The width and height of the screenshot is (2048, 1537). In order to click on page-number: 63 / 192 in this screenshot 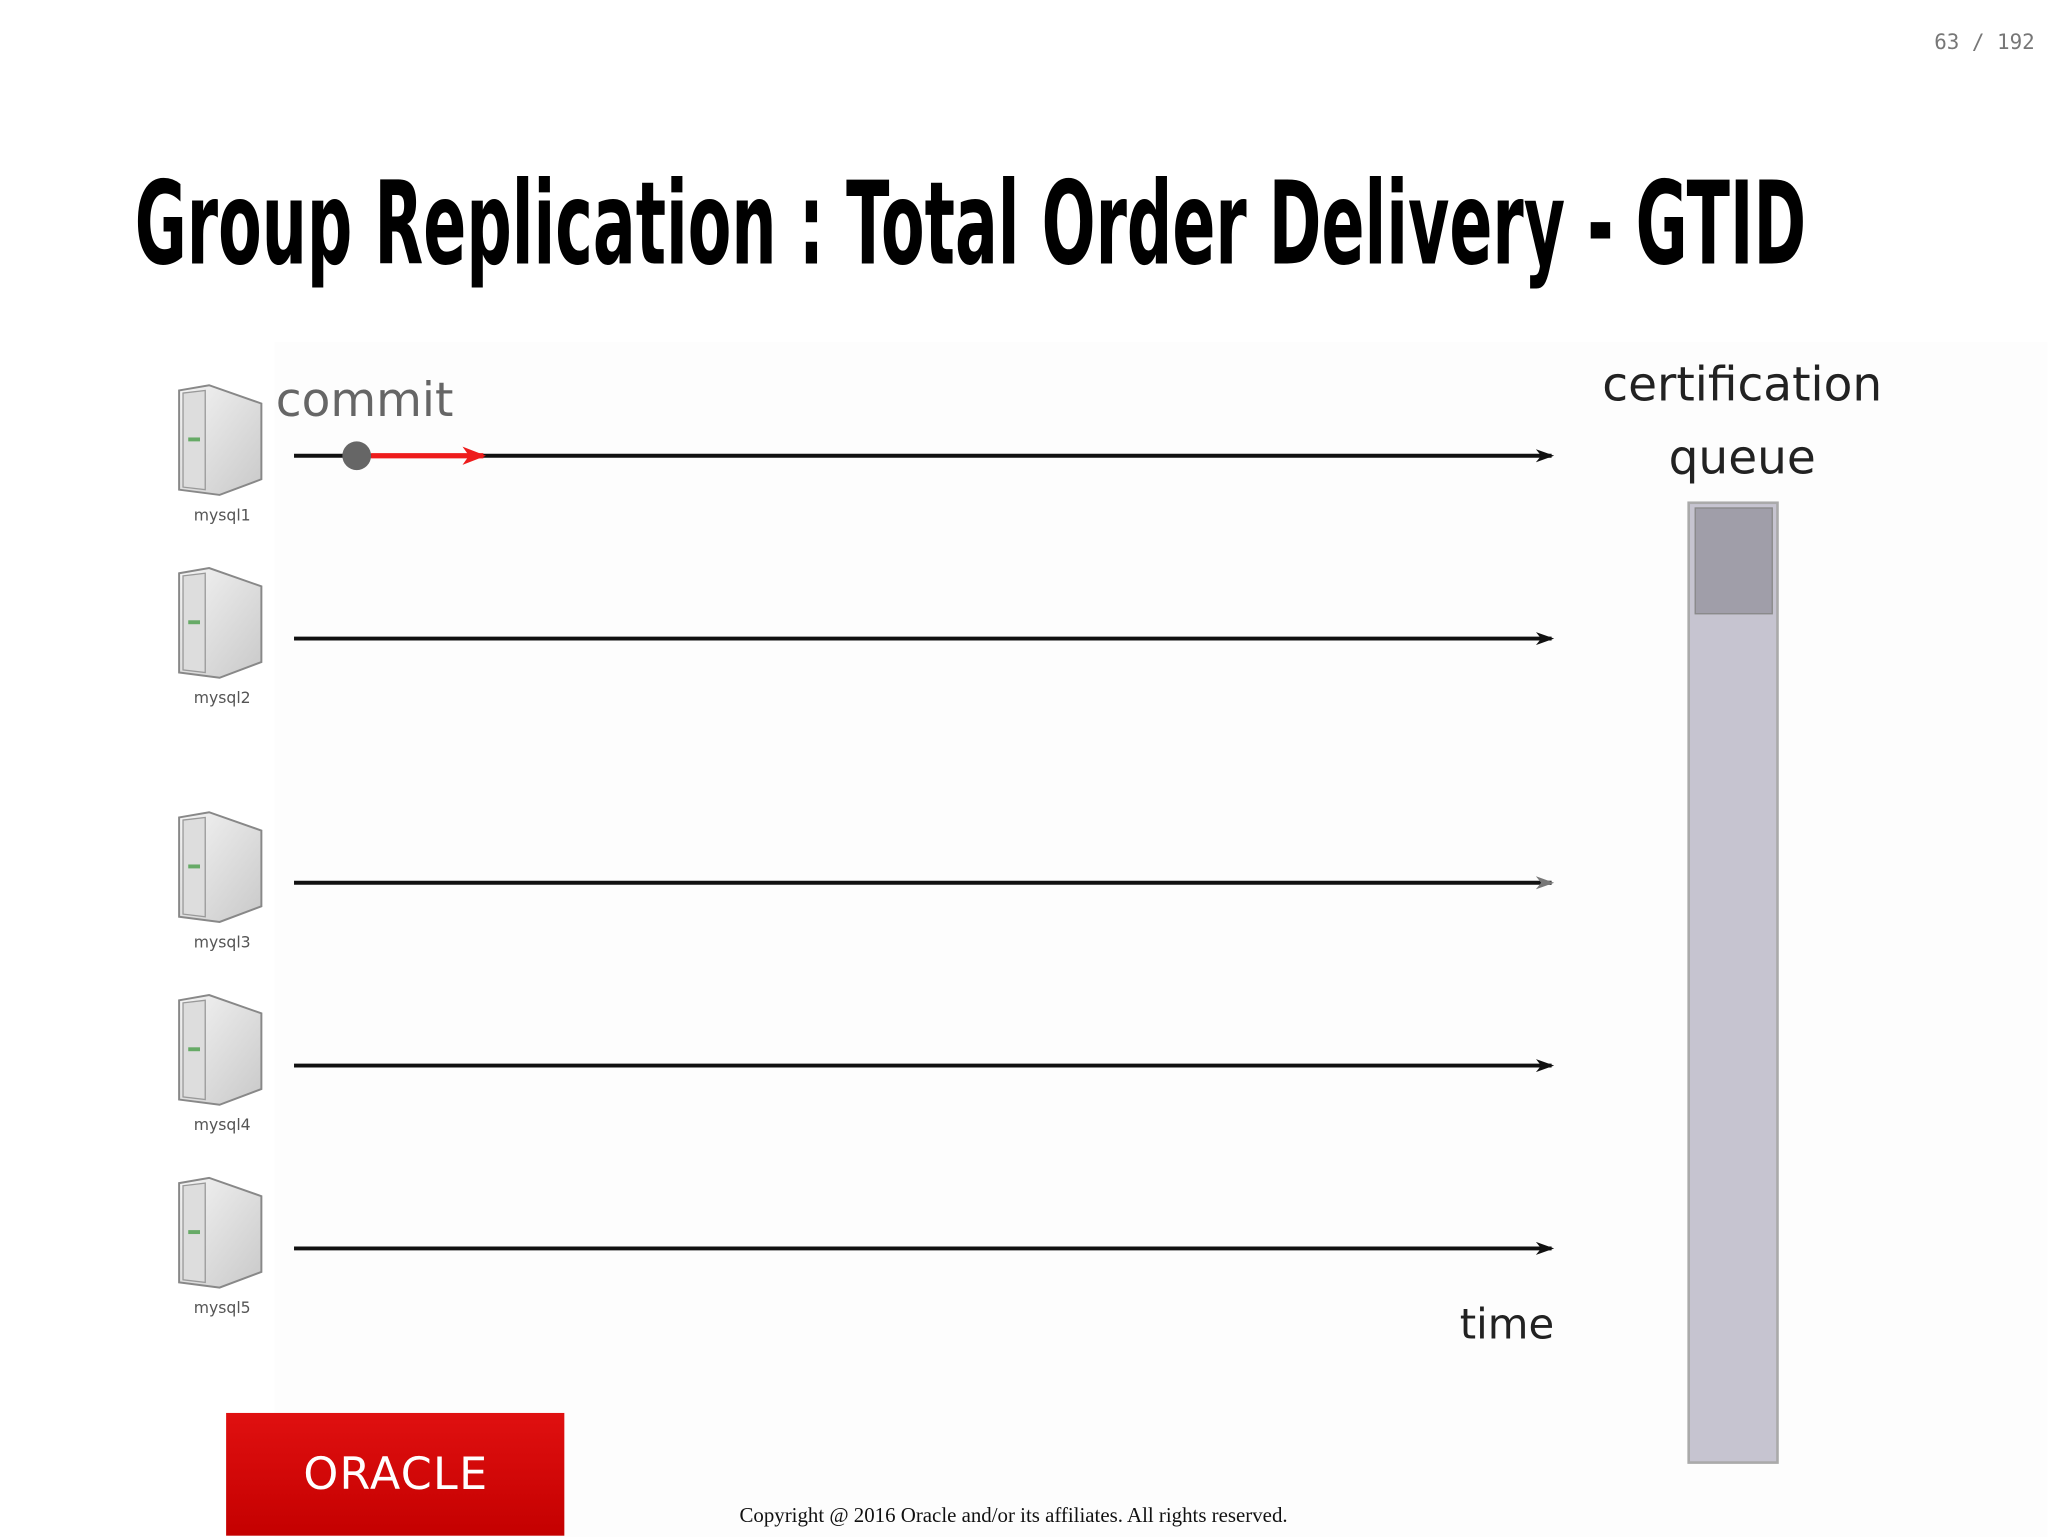, I will do `click(1984, 42)`.